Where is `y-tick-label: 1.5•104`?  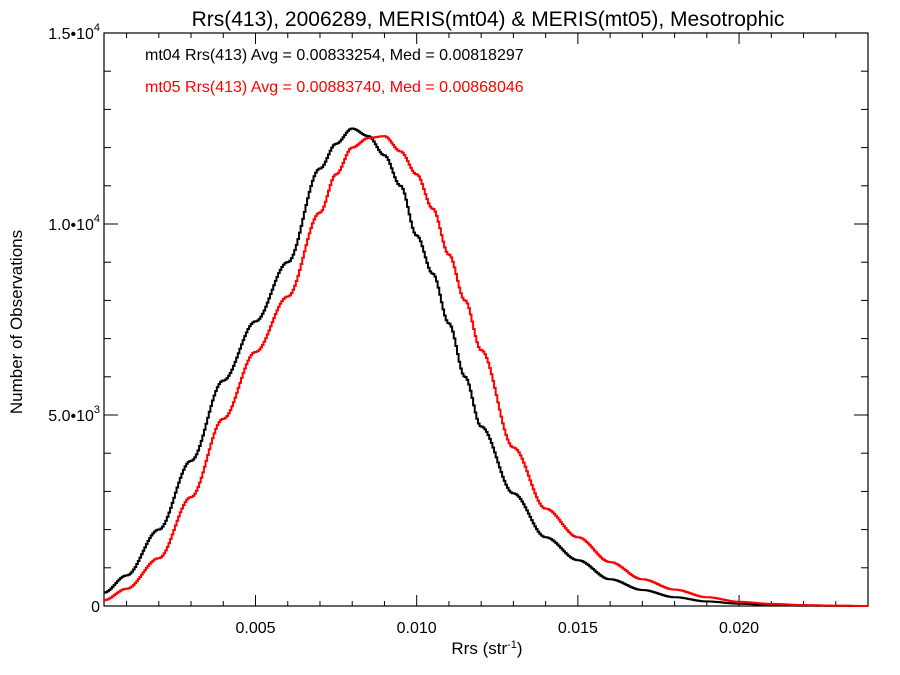 y-tick-label: 1.5•104 is located at coordinates (74, 32).